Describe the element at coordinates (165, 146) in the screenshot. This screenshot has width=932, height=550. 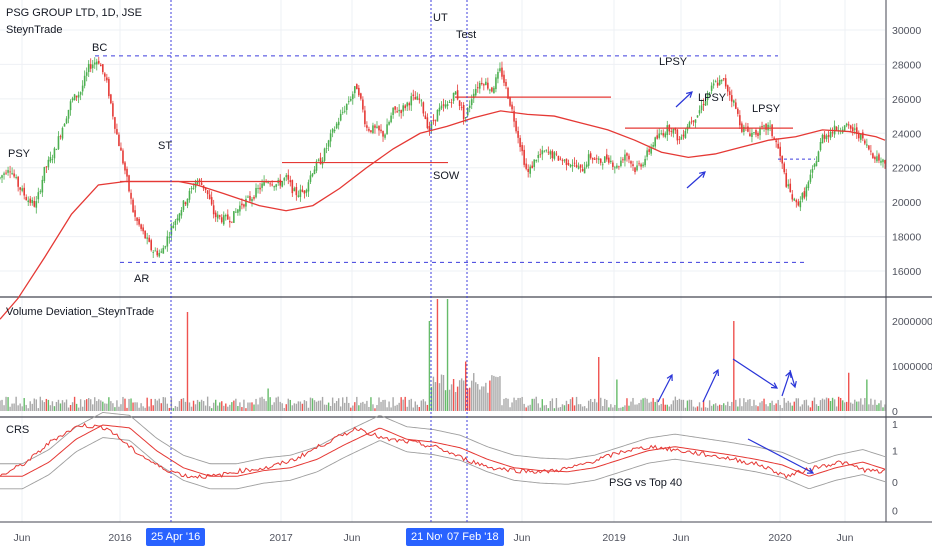
I see `annotation-st: ST` at that location.